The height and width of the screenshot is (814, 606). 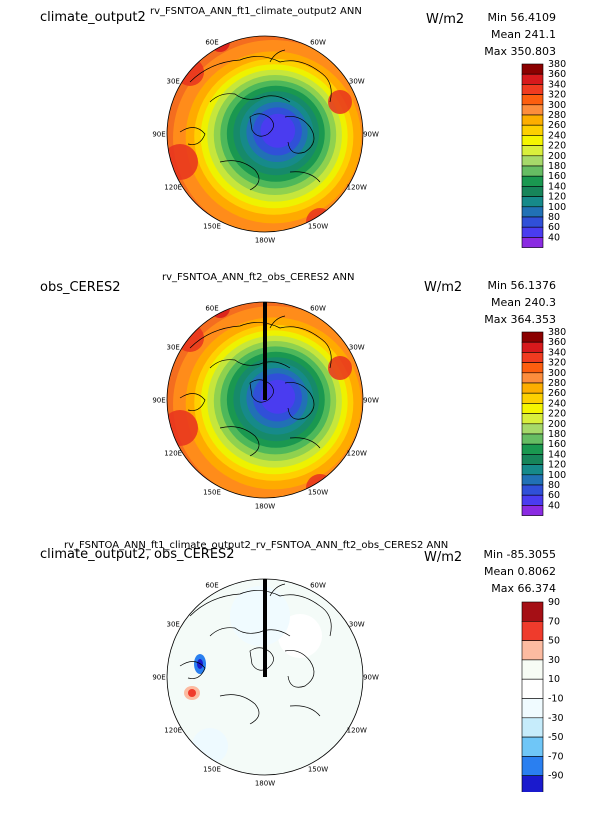 I want to click on colorbar-tick-label: 10, so click(x=554, y=679).